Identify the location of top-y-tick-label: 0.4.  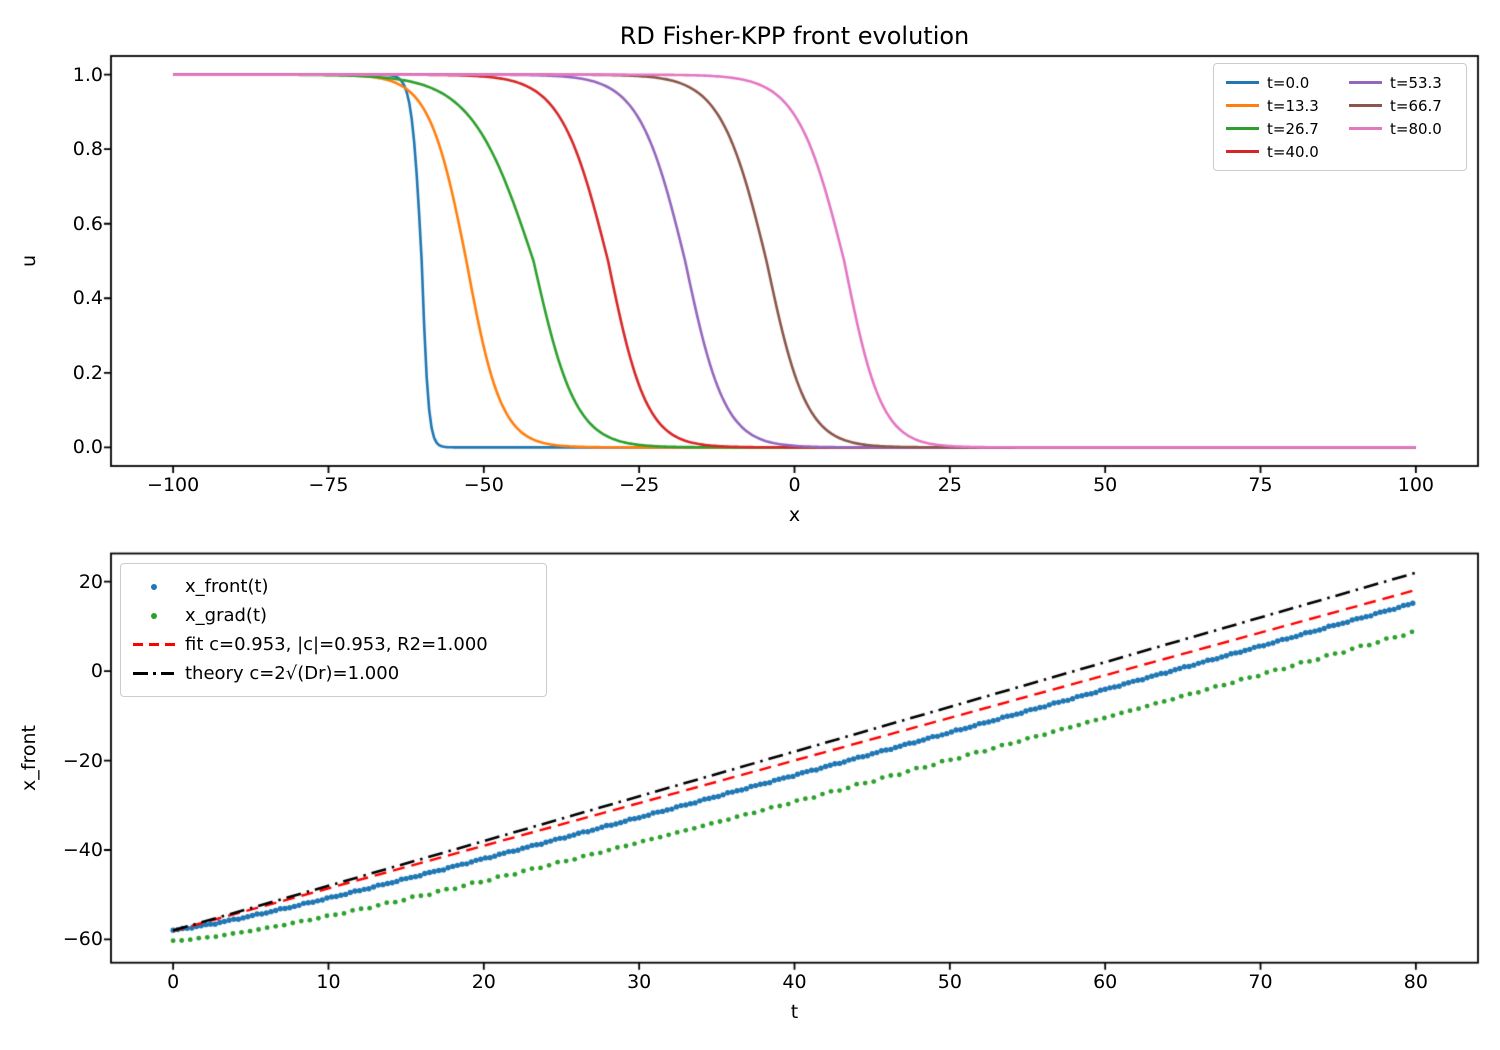
(87, 298).